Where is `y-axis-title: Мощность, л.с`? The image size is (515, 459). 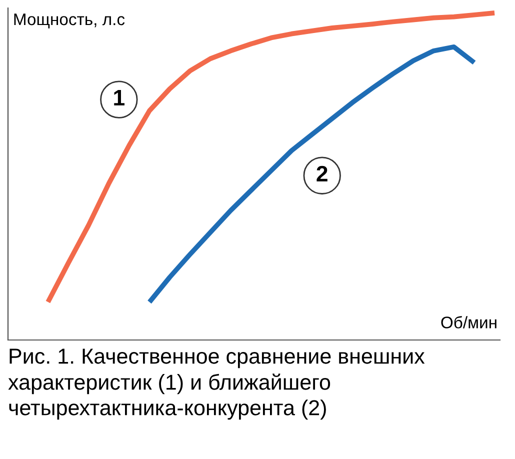 y-axis-title: Мощность, л.с is located at coordinates (69, 21).